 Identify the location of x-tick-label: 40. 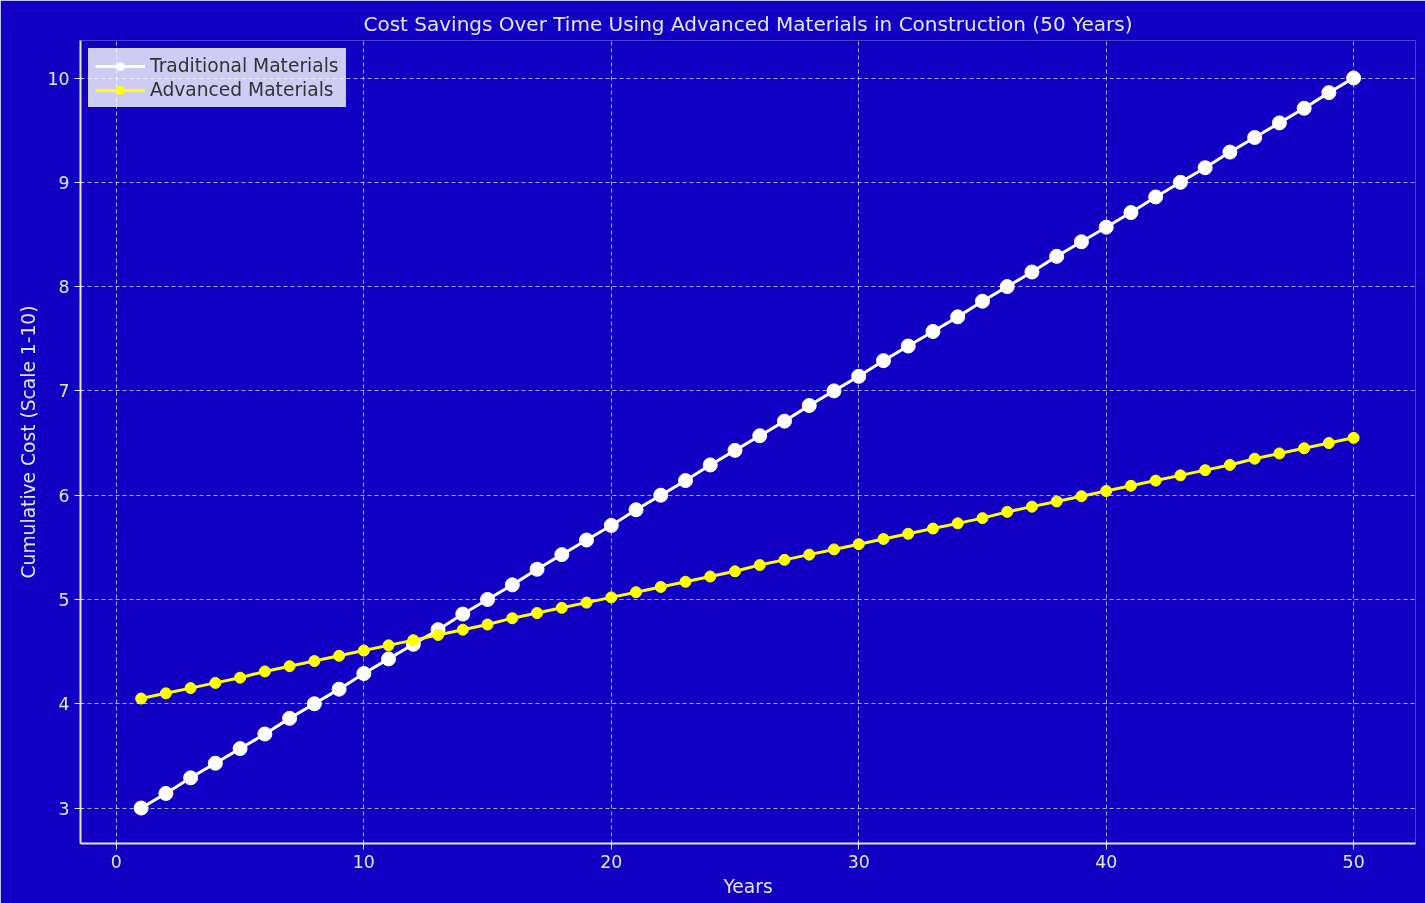
(1106, 861).